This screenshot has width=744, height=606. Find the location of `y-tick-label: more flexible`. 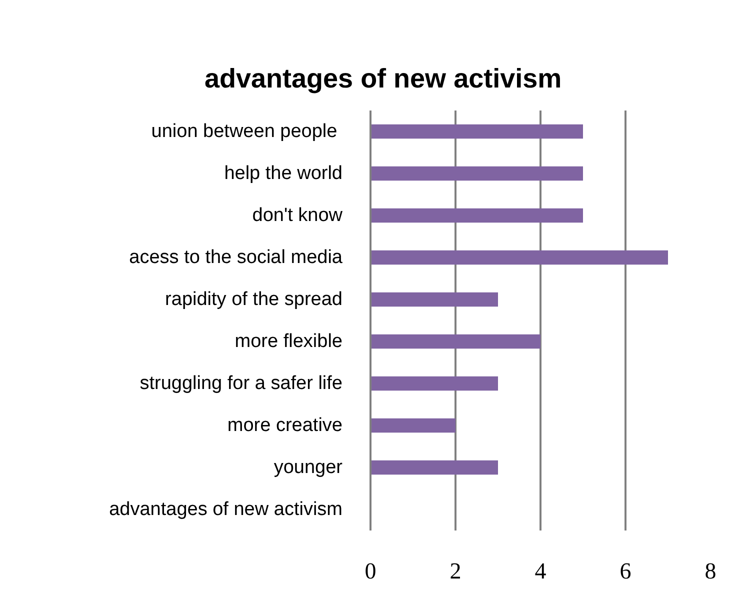

y-tick-label: more flexible is located at coordinates (288, 341).